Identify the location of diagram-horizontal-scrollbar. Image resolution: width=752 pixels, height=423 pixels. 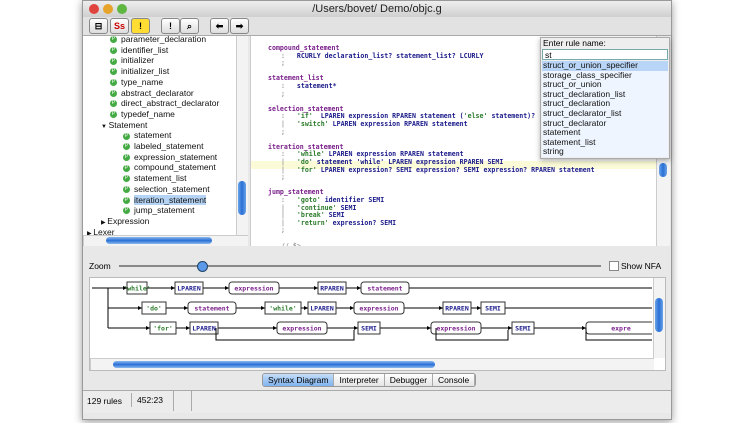
(372, 364).